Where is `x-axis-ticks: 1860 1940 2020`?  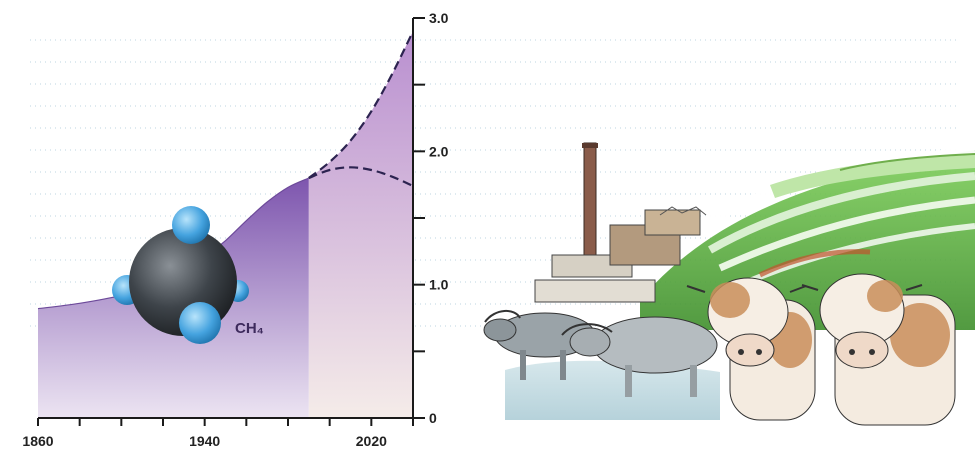 x-axis-ticks: 1860 1940 2020 is located at coordinates (218, 433).